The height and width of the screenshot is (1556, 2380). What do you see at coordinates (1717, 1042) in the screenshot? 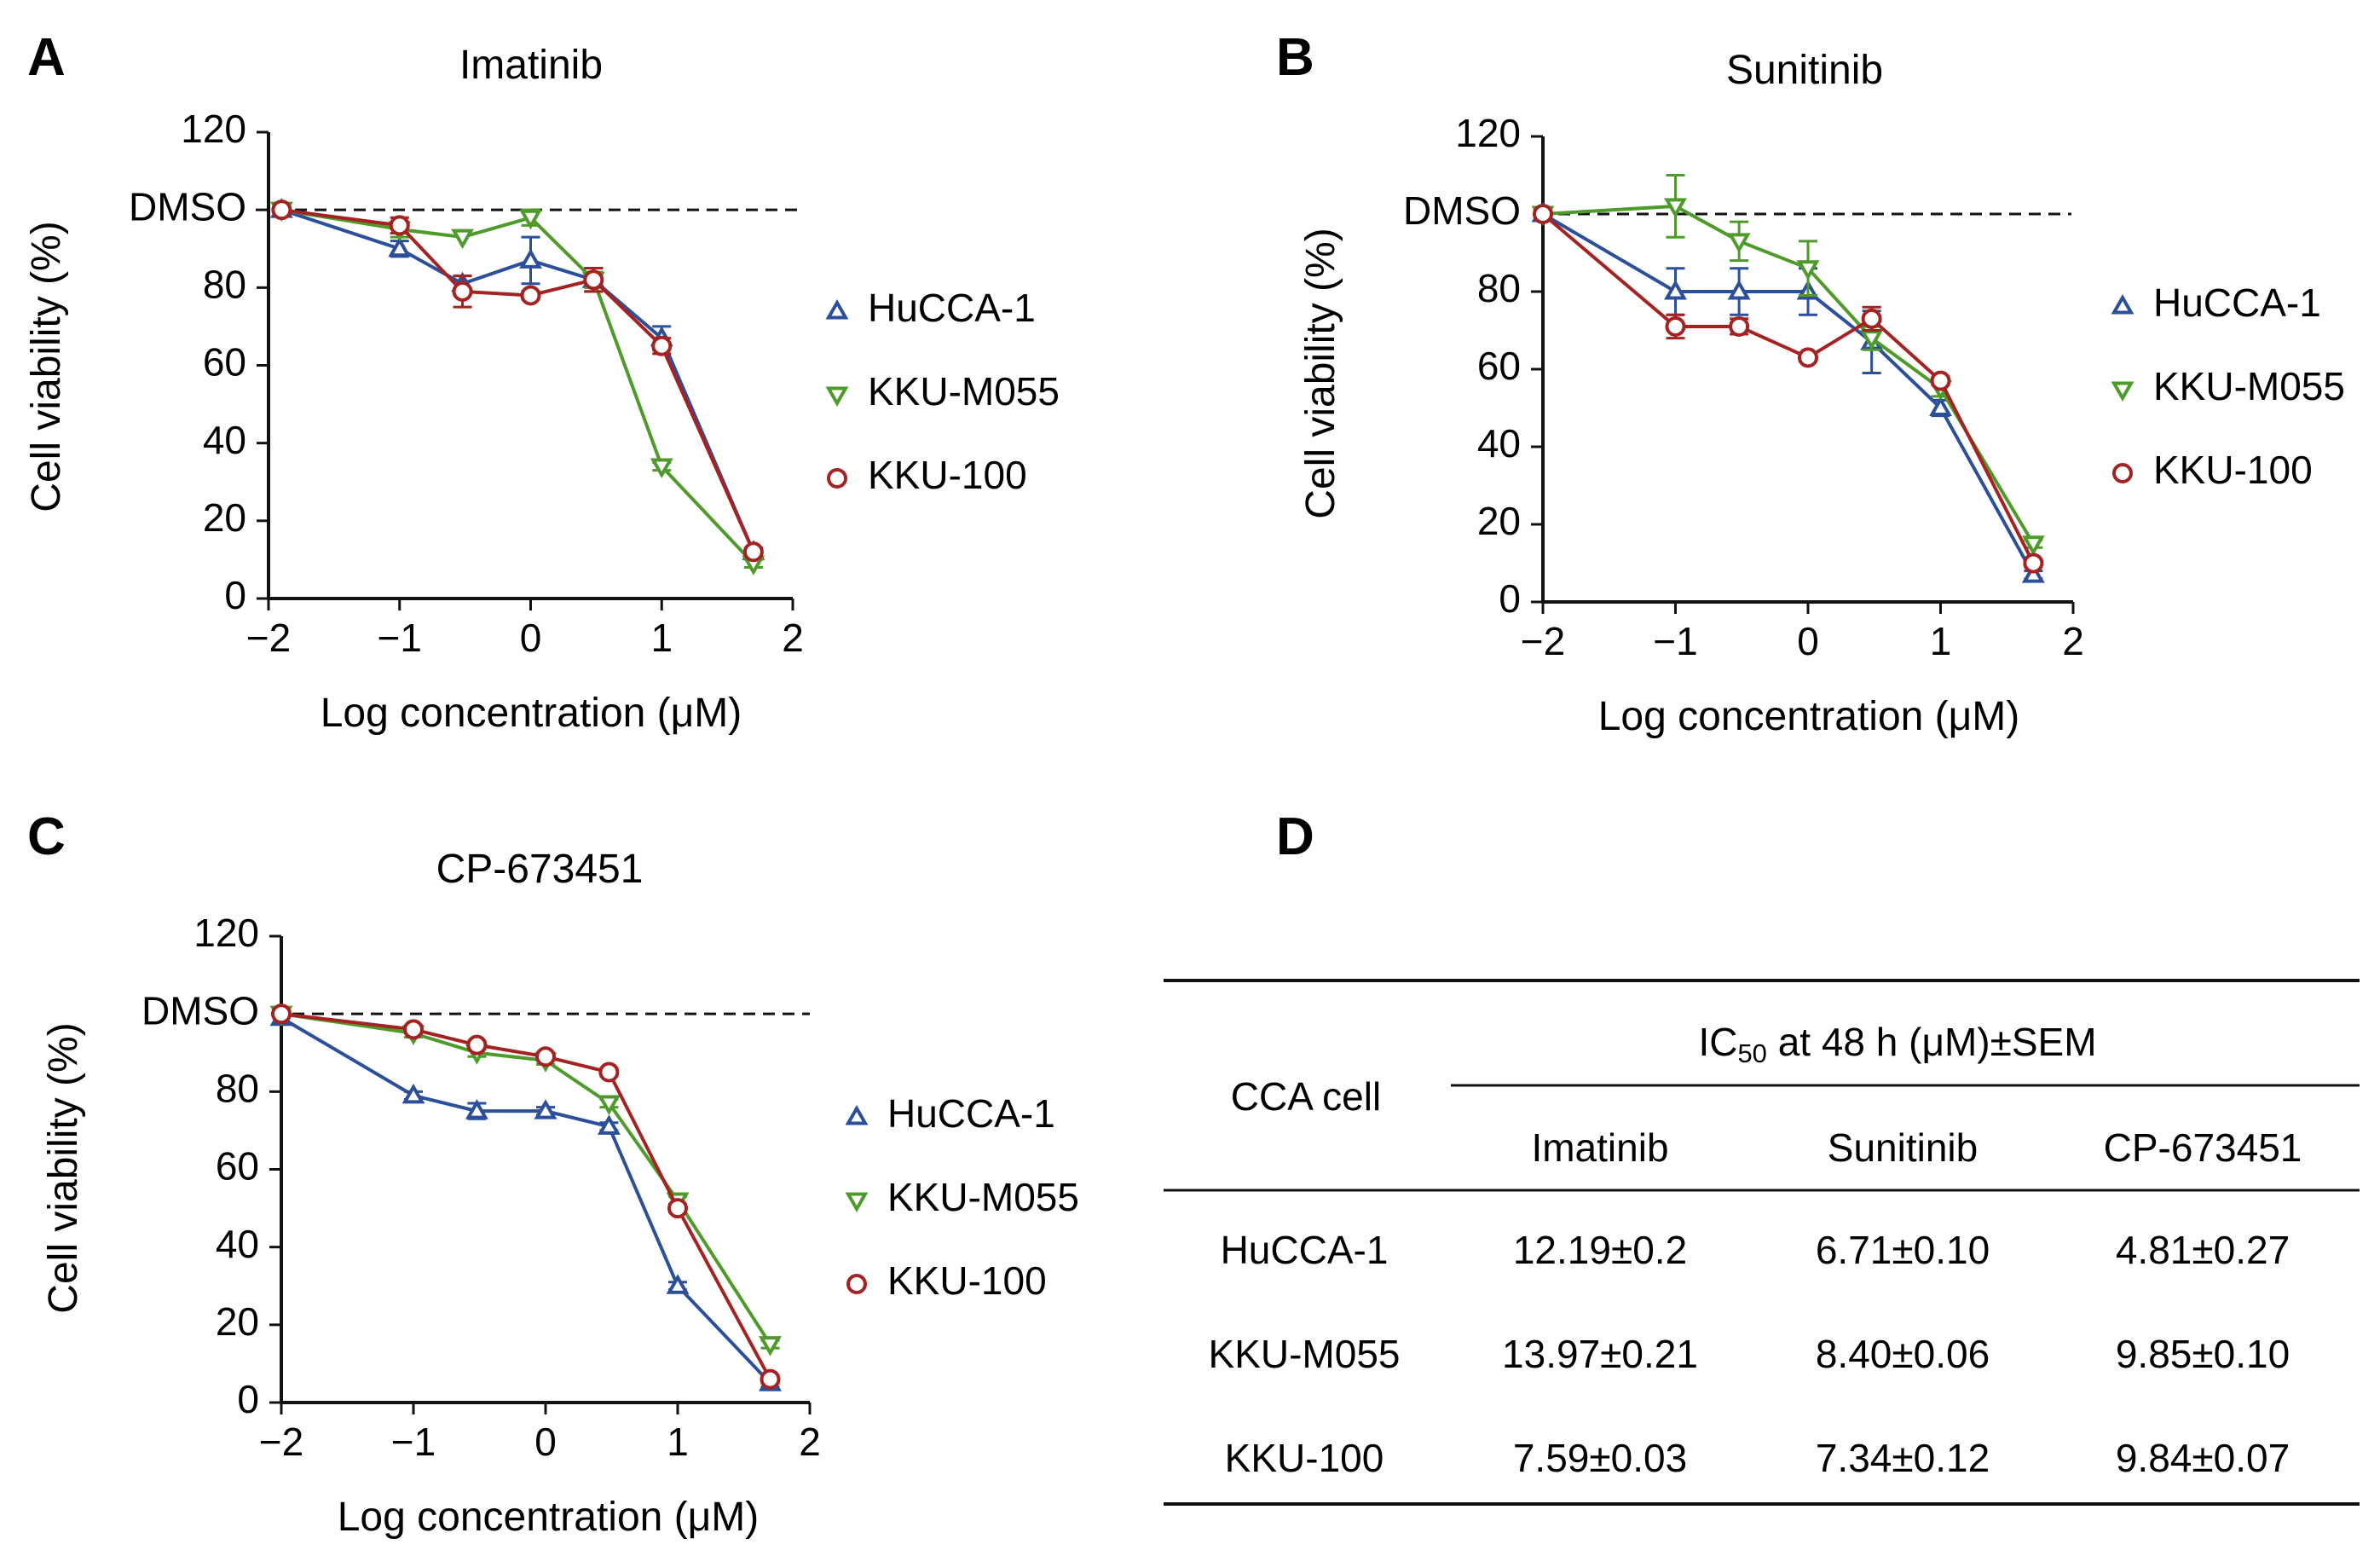
I see `ic-label: IC` at bounding box center [1717, 1042].